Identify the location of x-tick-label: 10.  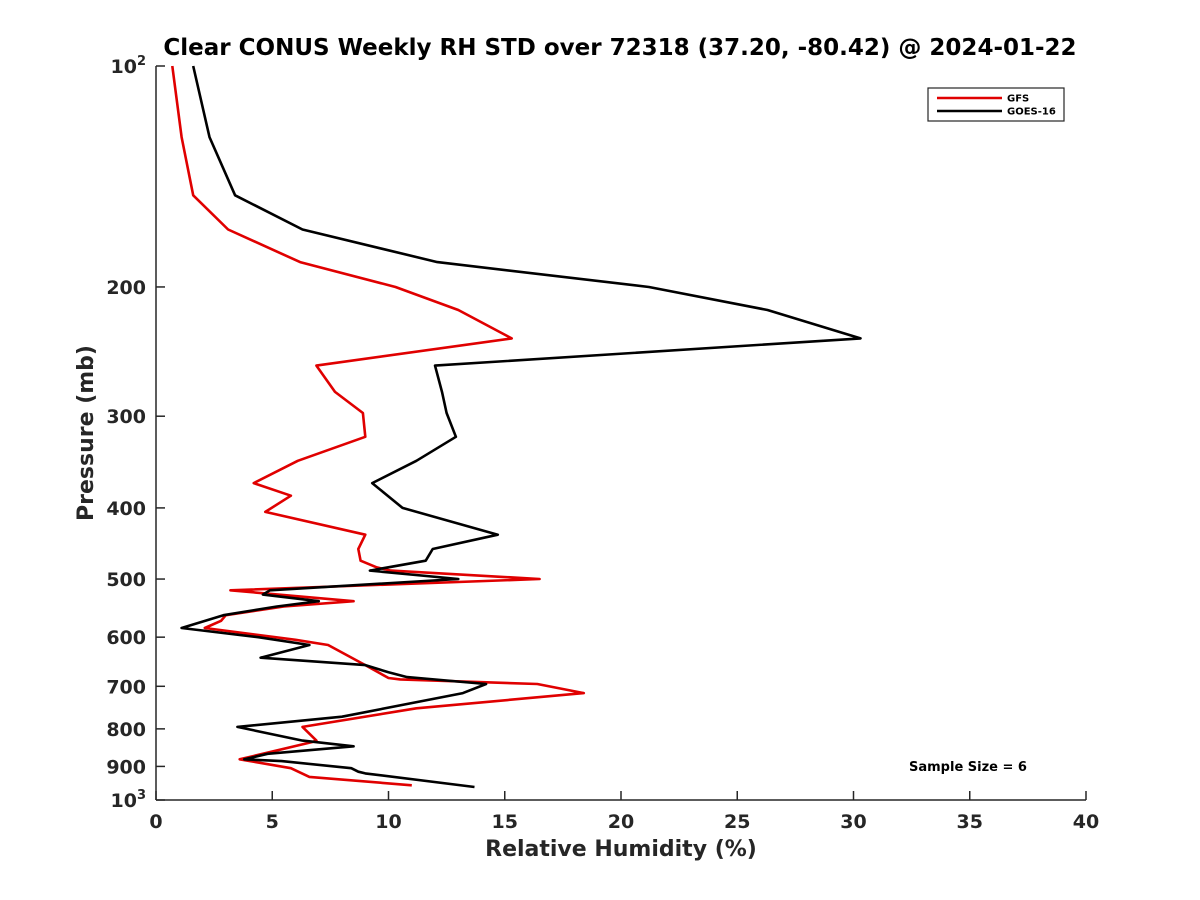
(388, 822).